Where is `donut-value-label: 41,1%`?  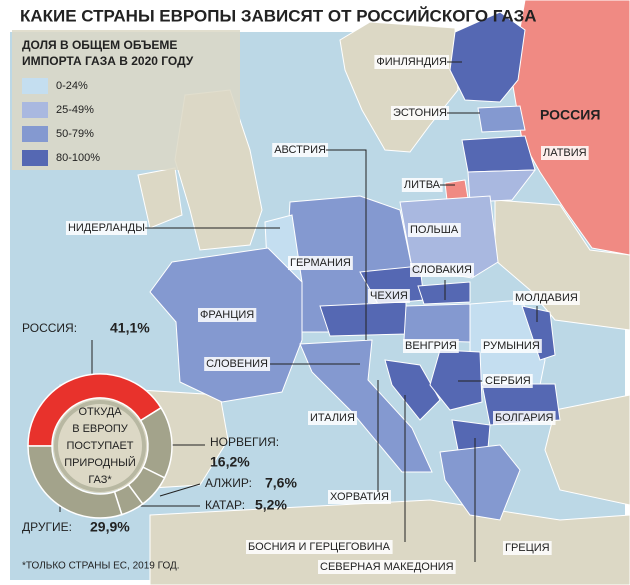 donut-value-label: 41,1% is located at coordinates (130, 328).